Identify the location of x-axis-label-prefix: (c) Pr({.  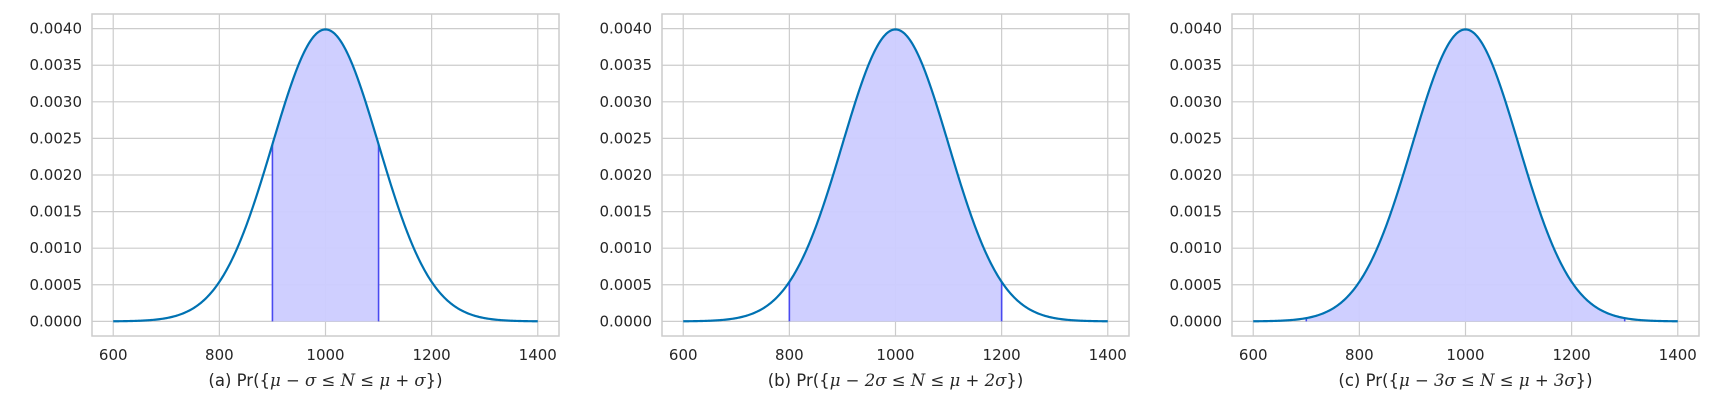
(1368, 380).